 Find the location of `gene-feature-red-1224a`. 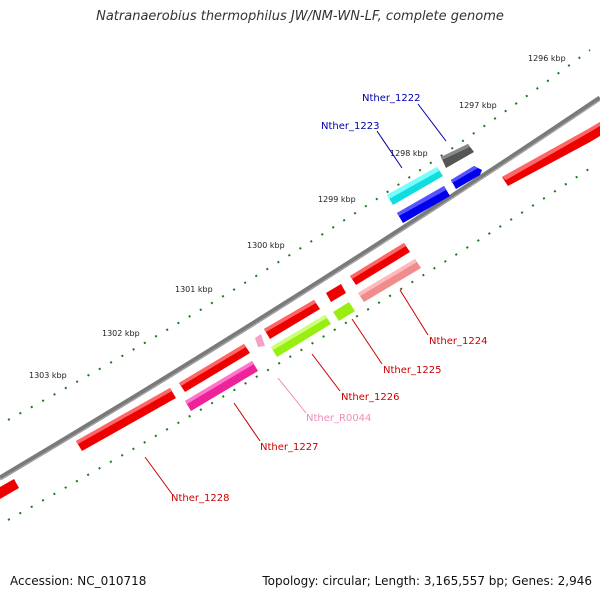

gene-feature-red-1224a is located at coordinates (380, 264).